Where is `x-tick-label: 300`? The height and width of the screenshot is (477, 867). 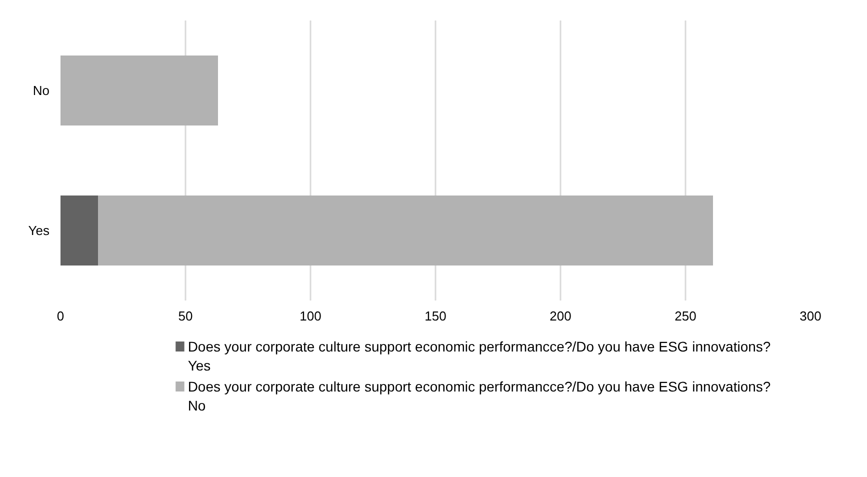 x-tick-label: 300 is located at coordinates (811, 316).